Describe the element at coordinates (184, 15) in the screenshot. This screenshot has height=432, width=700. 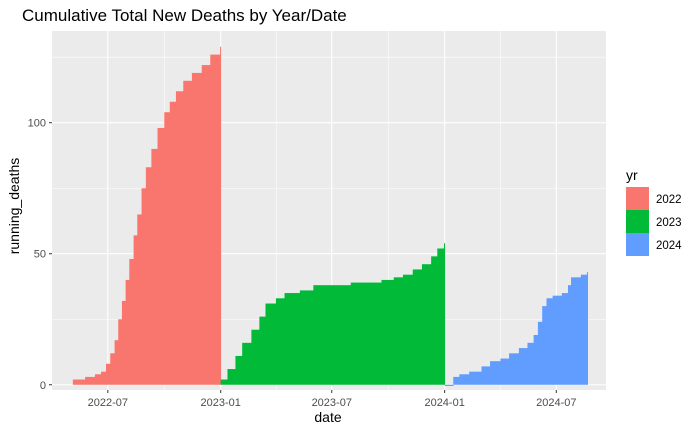
I see `chart-title: Cumulative Total New Deaths by Year/Date` at that location.